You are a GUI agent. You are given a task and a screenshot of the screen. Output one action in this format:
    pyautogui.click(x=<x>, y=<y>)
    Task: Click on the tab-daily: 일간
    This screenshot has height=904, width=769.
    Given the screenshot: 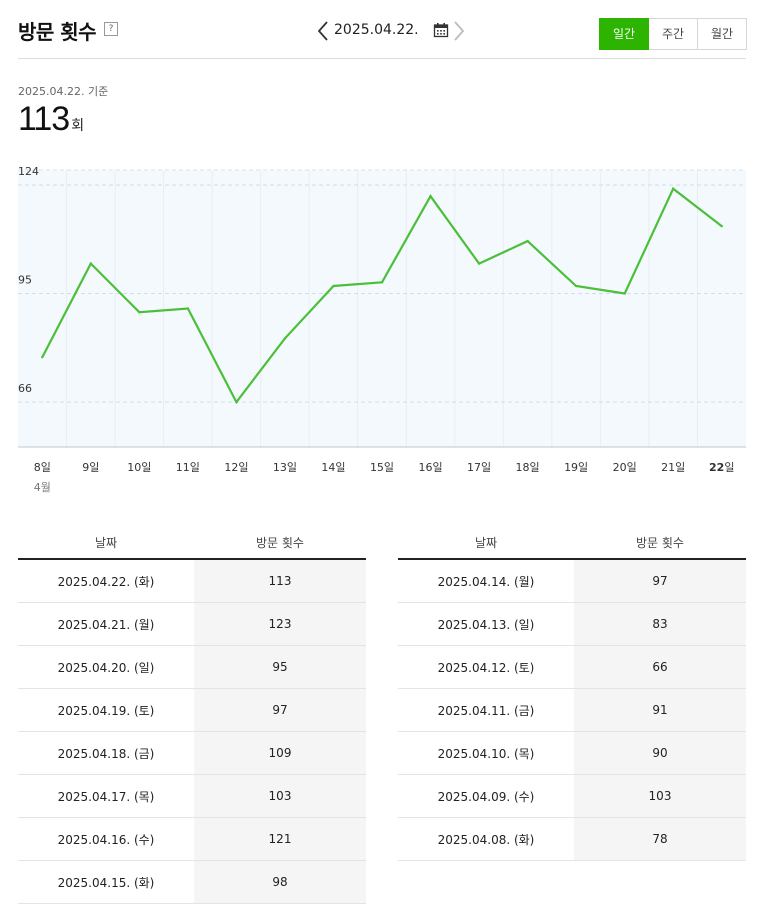 What is the action you would take?
    pyautogui.click(x=624, y=34)
    